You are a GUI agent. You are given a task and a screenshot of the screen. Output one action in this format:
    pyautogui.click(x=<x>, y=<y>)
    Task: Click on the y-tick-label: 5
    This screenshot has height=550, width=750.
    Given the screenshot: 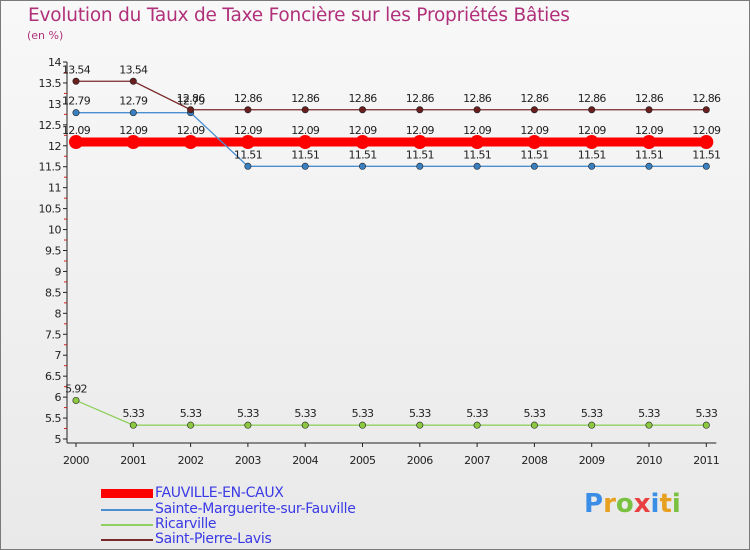 What is the action you would take?
    pyautogui.click(x=58, y=439)
    